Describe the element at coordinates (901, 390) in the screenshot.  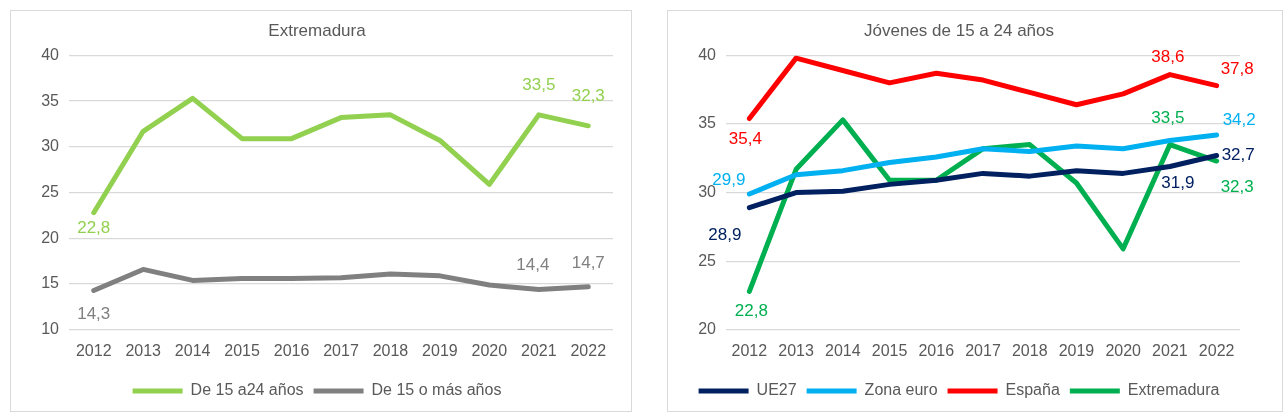
I see `legend-label: Zona euro` at that location.